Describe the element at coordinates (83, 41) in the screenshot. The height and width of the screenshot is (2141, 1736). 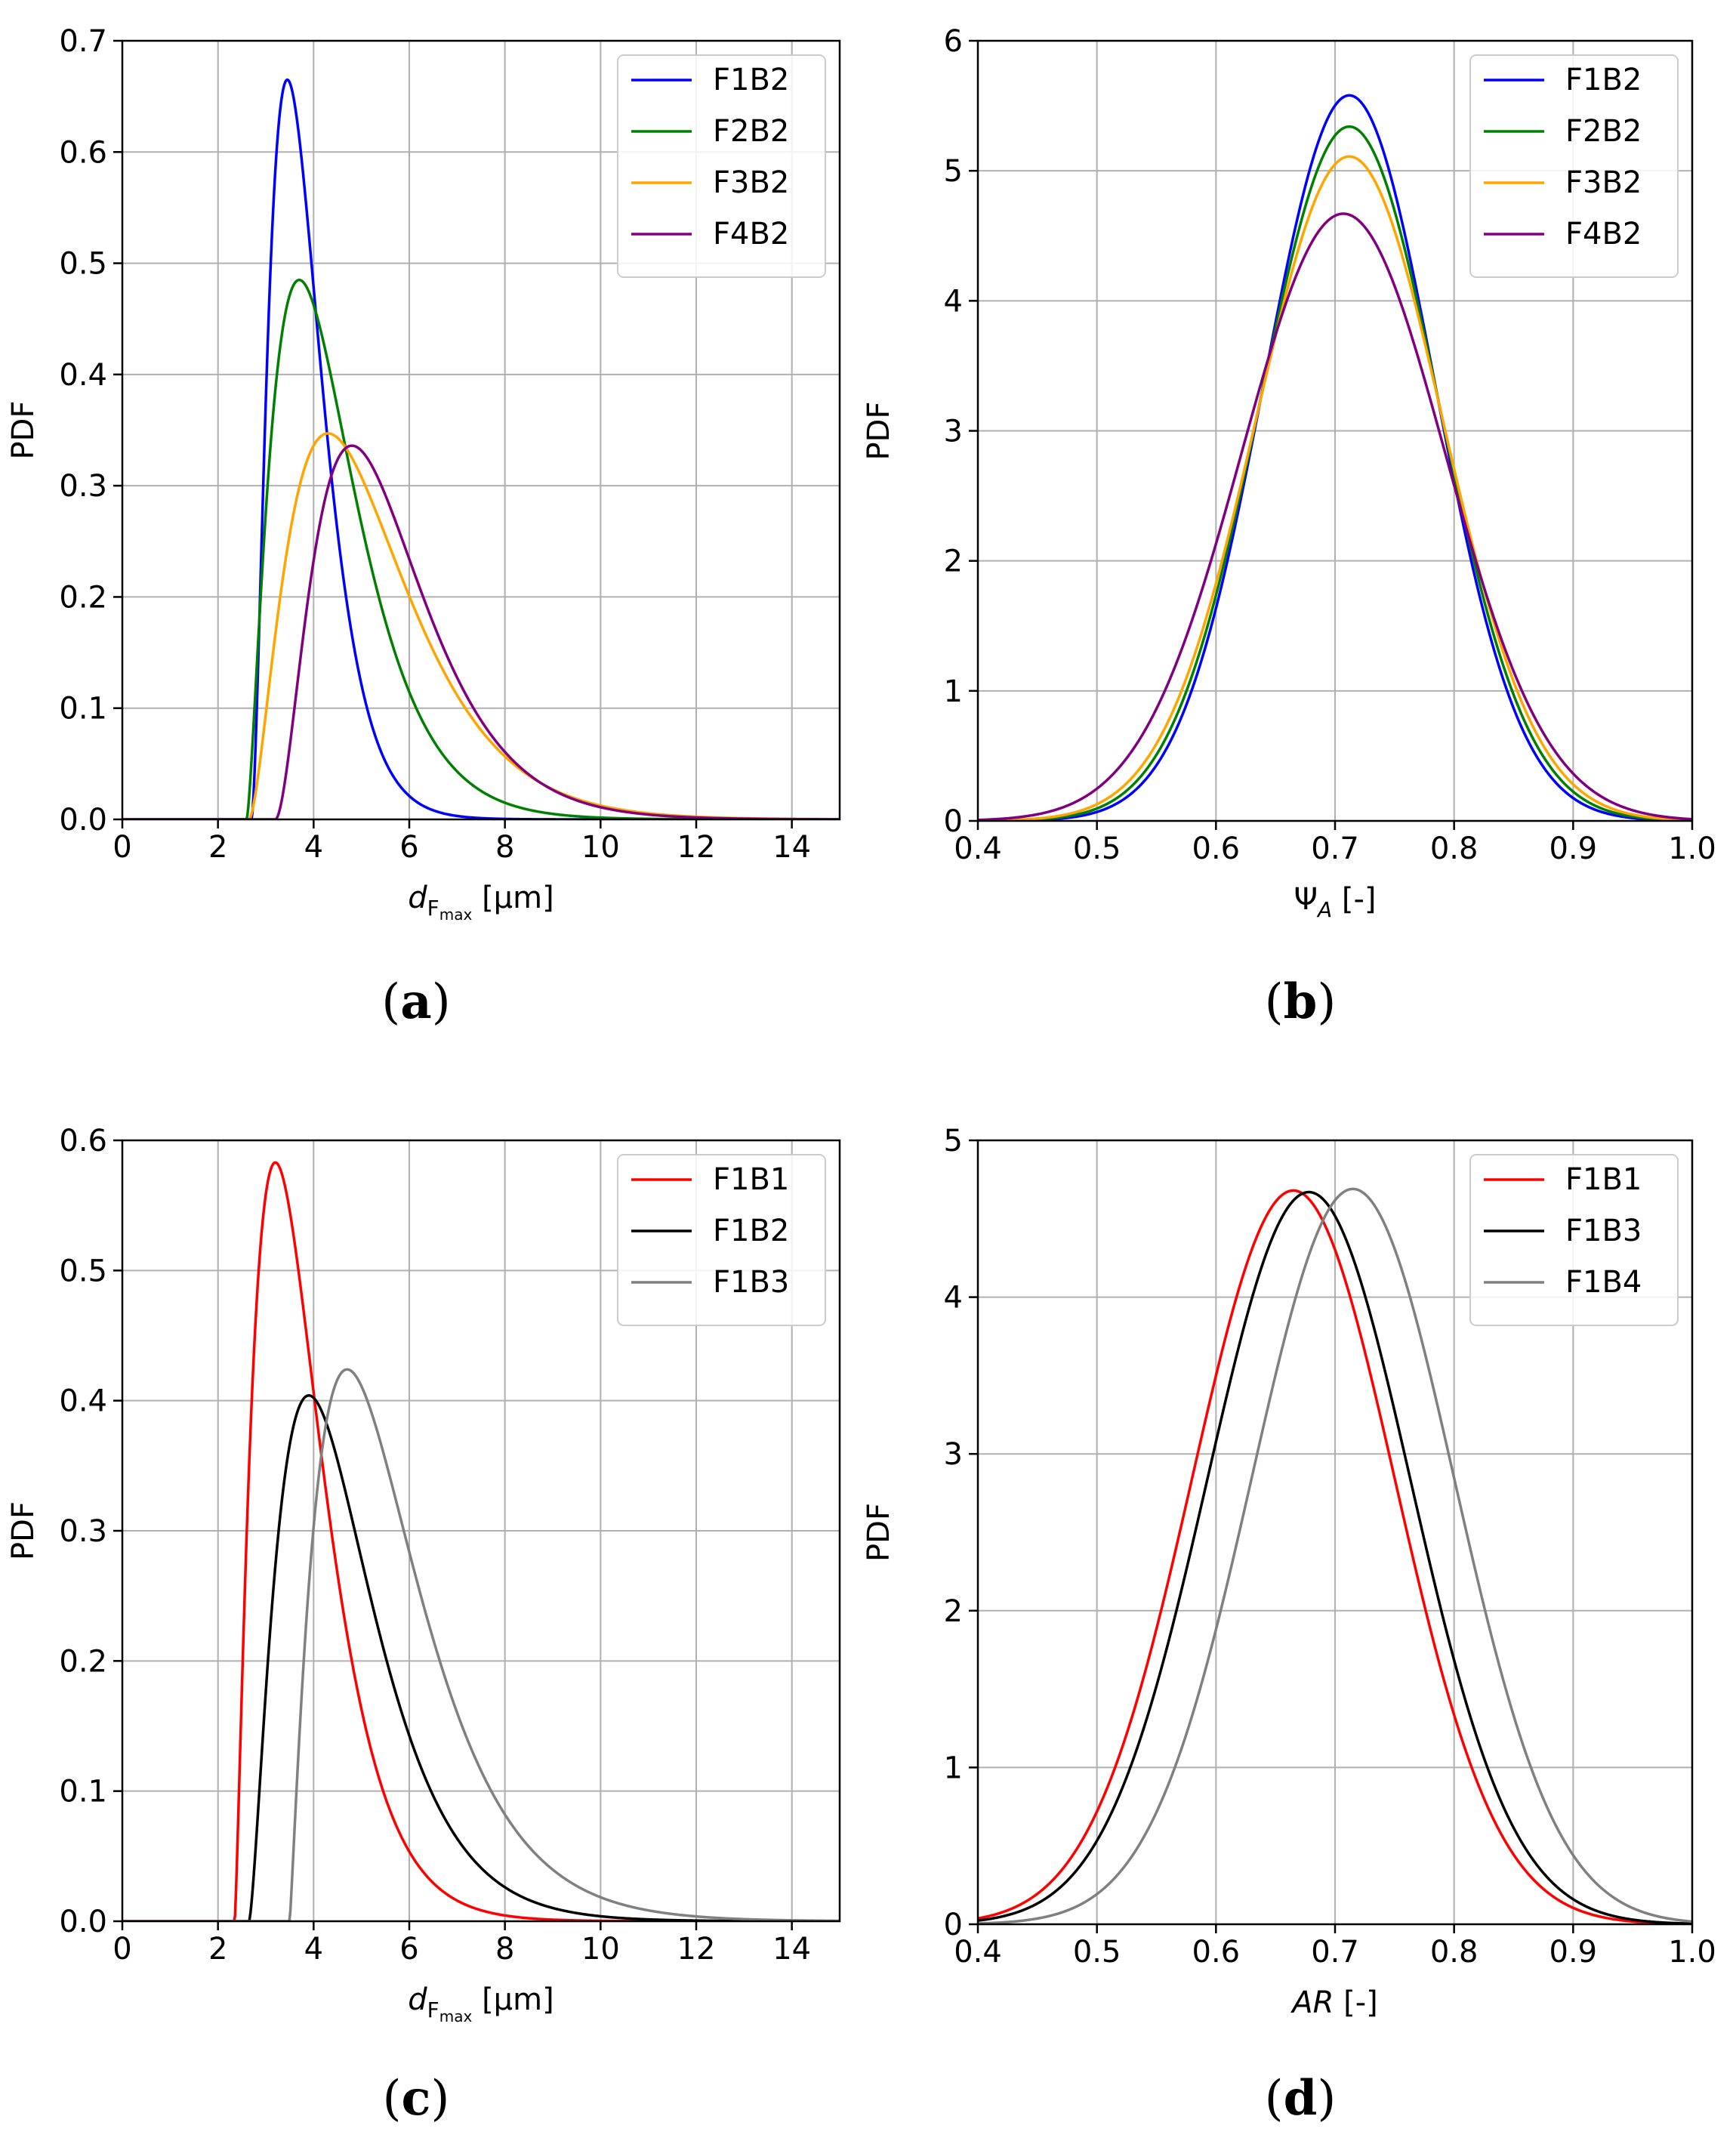
I see `y-tick-label: 0.7` at that location.